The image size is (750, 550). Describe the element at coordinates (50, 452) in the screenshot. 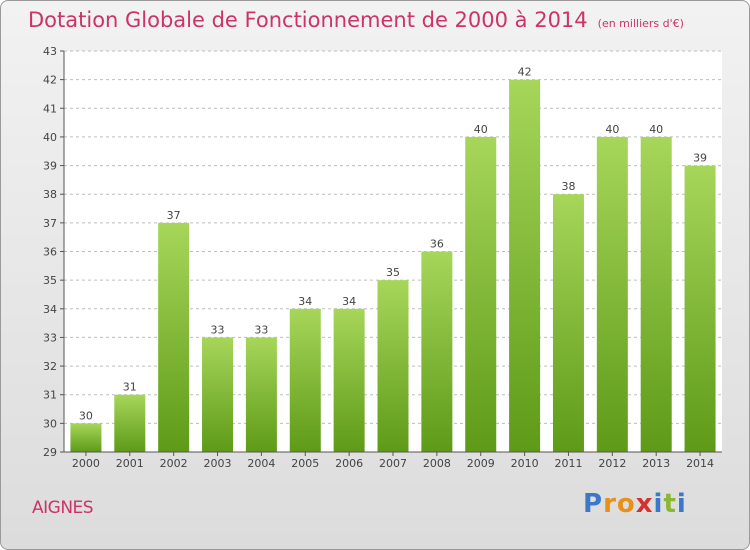

I see `y-tick-label: 29` at that location.